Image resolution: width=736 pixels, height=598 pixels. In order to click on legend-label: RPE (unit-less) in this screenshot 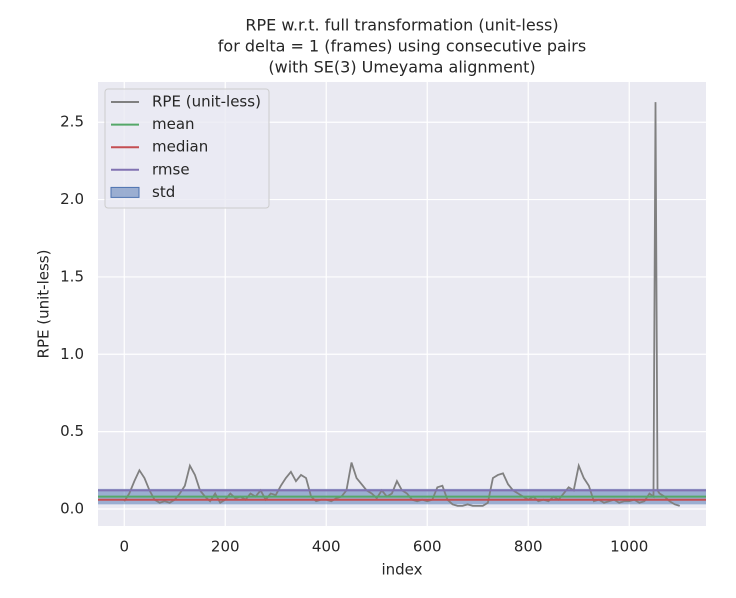, I will do `click(206, 102)`.